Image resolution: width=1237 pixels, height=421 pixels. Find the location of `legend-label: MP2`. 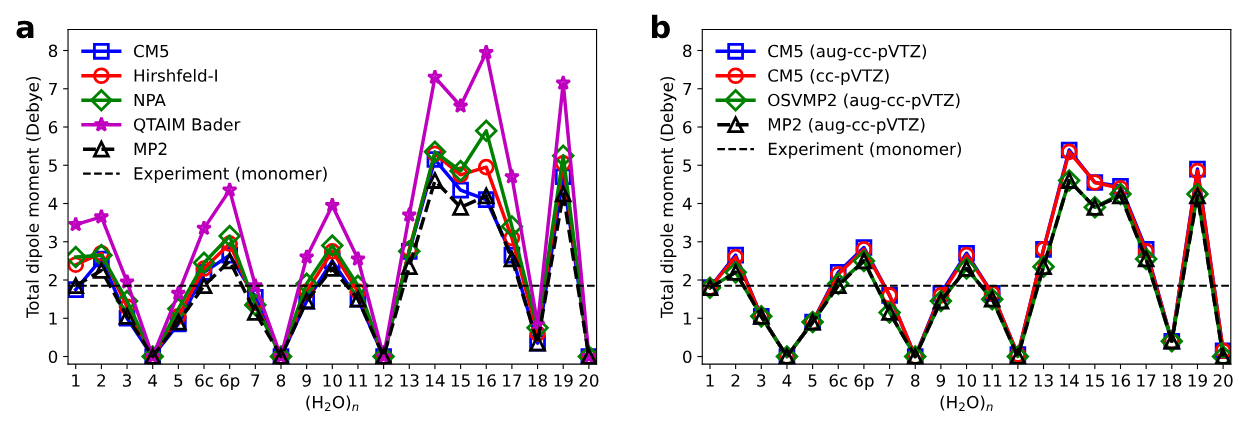

legend-label: MP2 is located at coordinates (150, 148).